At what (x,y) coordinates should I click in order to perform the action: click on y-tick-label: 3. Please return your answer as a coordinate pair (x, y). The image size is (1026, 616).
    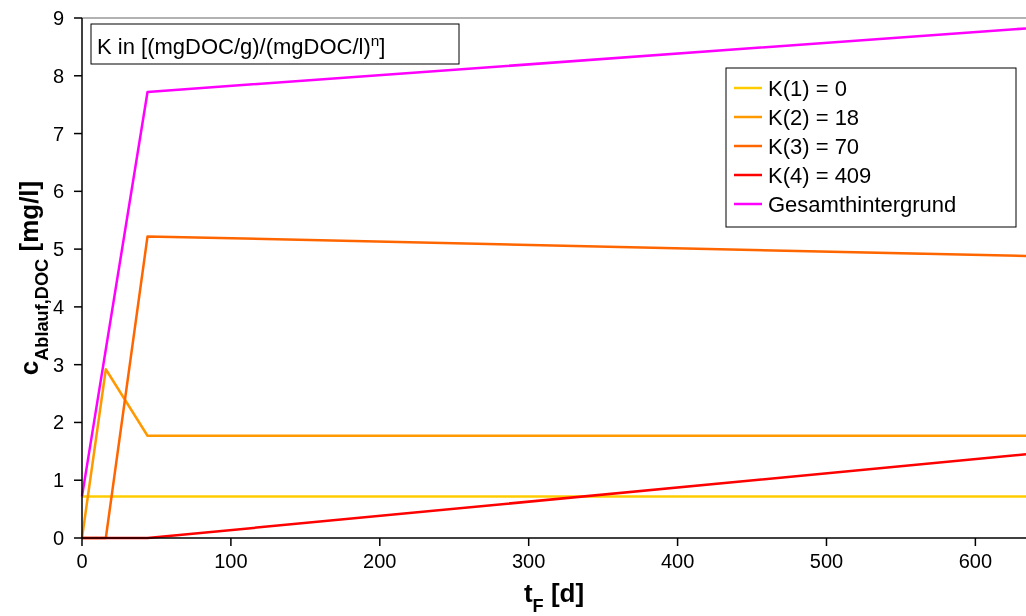
    Looking at the image, I should click on (58, 364).